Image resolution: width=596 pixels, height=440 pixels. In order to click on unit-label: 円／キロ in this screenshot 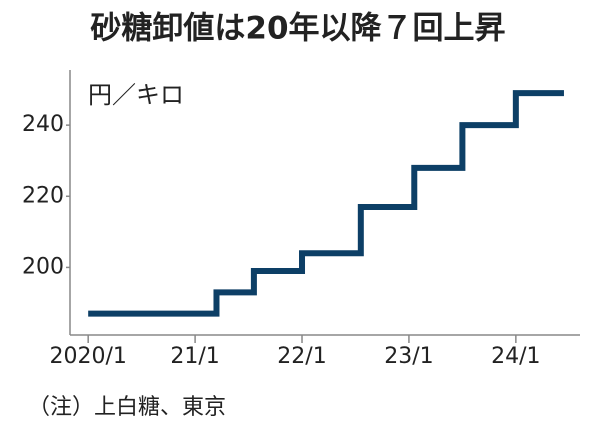, I will do `click(136, 95)`.